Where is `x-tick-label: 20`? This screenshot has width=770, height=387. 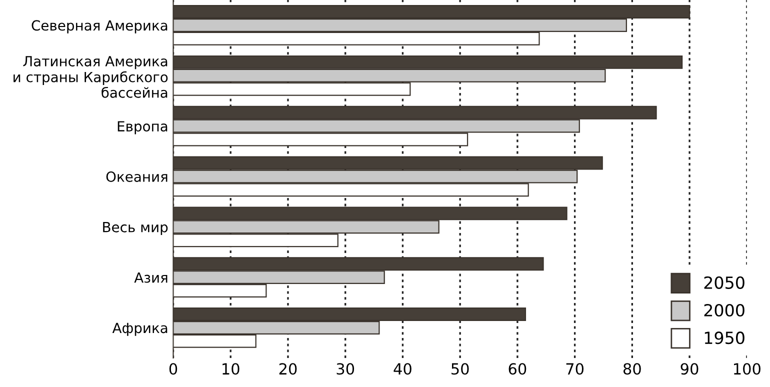 x-tick-label: 20 is located at coordinates (288, 369).